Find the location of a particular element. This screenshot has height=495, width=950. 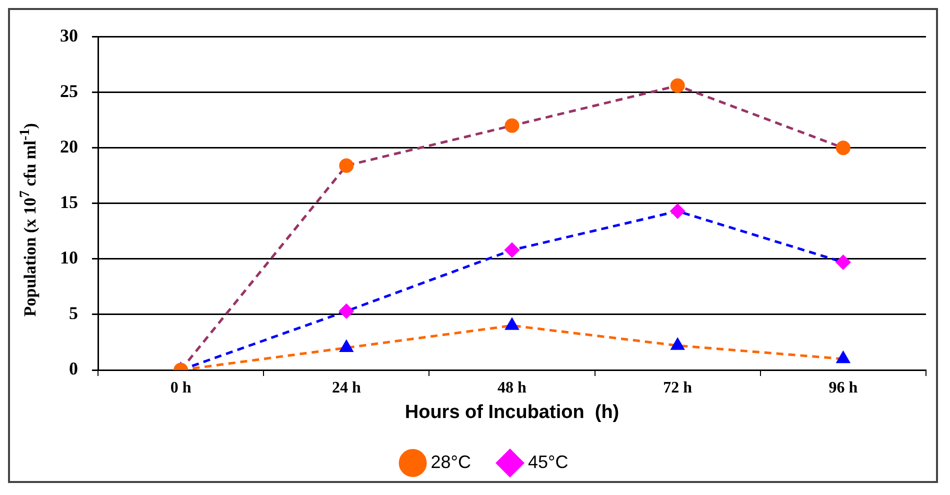

x-tick-label: 72 h is located at coordinates (677, 388).